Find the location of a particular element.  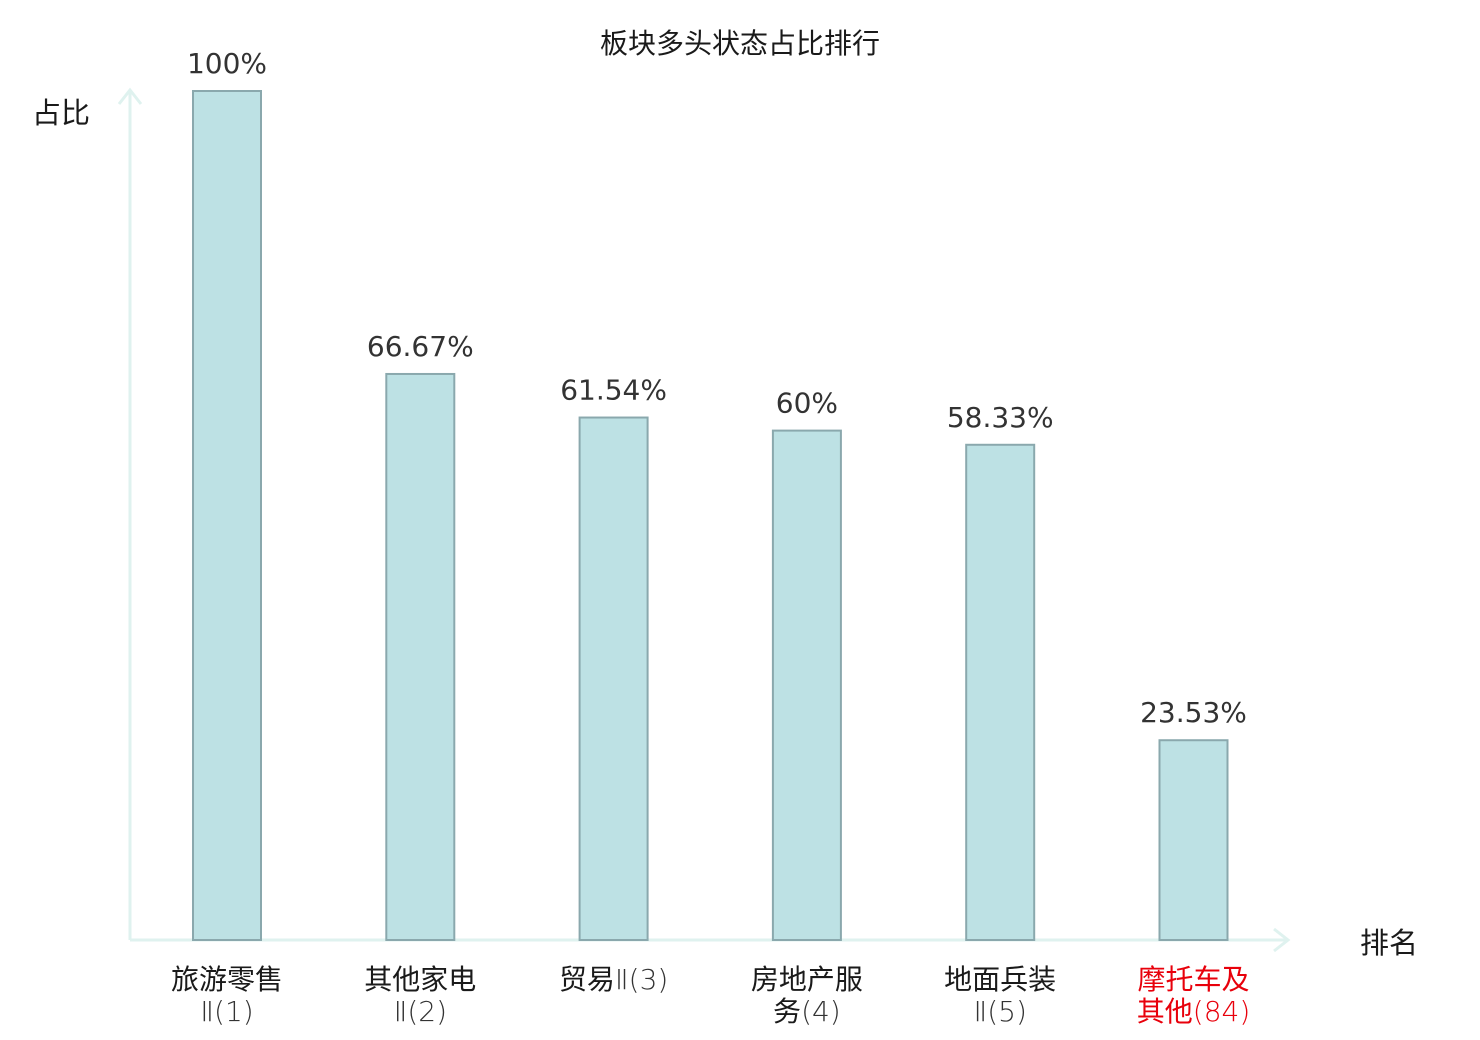

value-label-3: 61.54% is located at coordinates (613, 390).